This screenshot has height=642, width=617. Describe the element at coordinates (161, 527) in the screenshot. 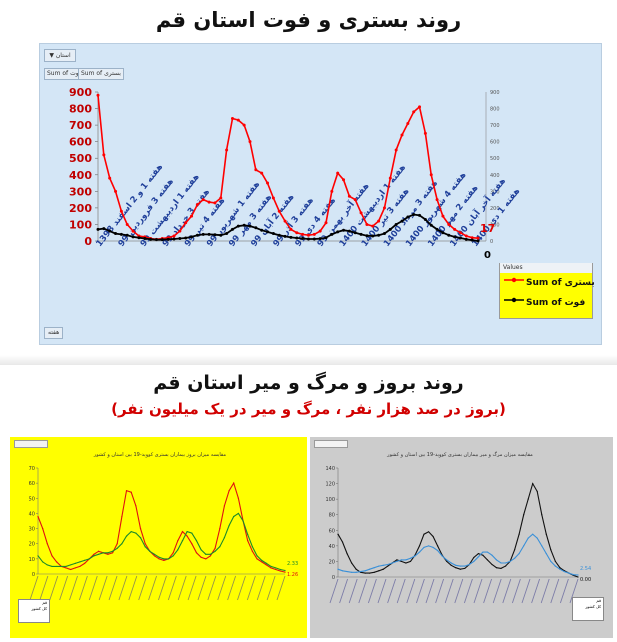

I see `incidence-series-line-province` at that location.